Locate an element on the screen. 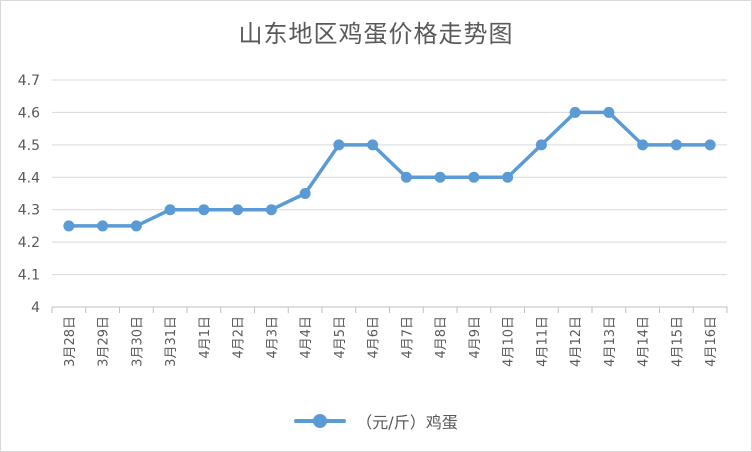 This screenshot has width=752, height=452. legend-label: （元/斤）鸡蛋 is located at coordinates (407, 422).